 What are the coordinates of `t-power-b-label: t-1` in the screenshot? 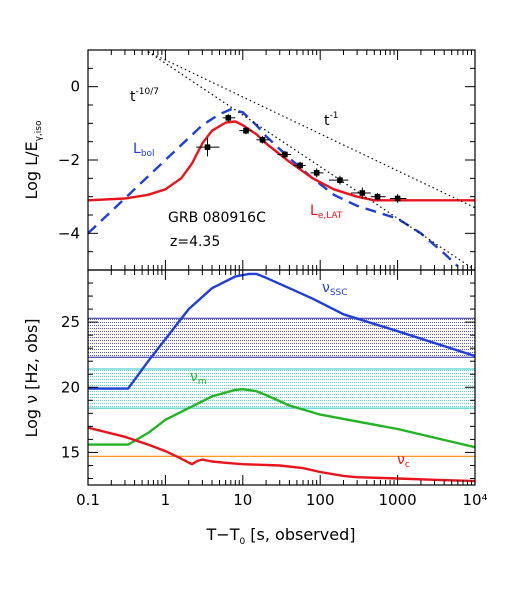 It's located at (331, 120).